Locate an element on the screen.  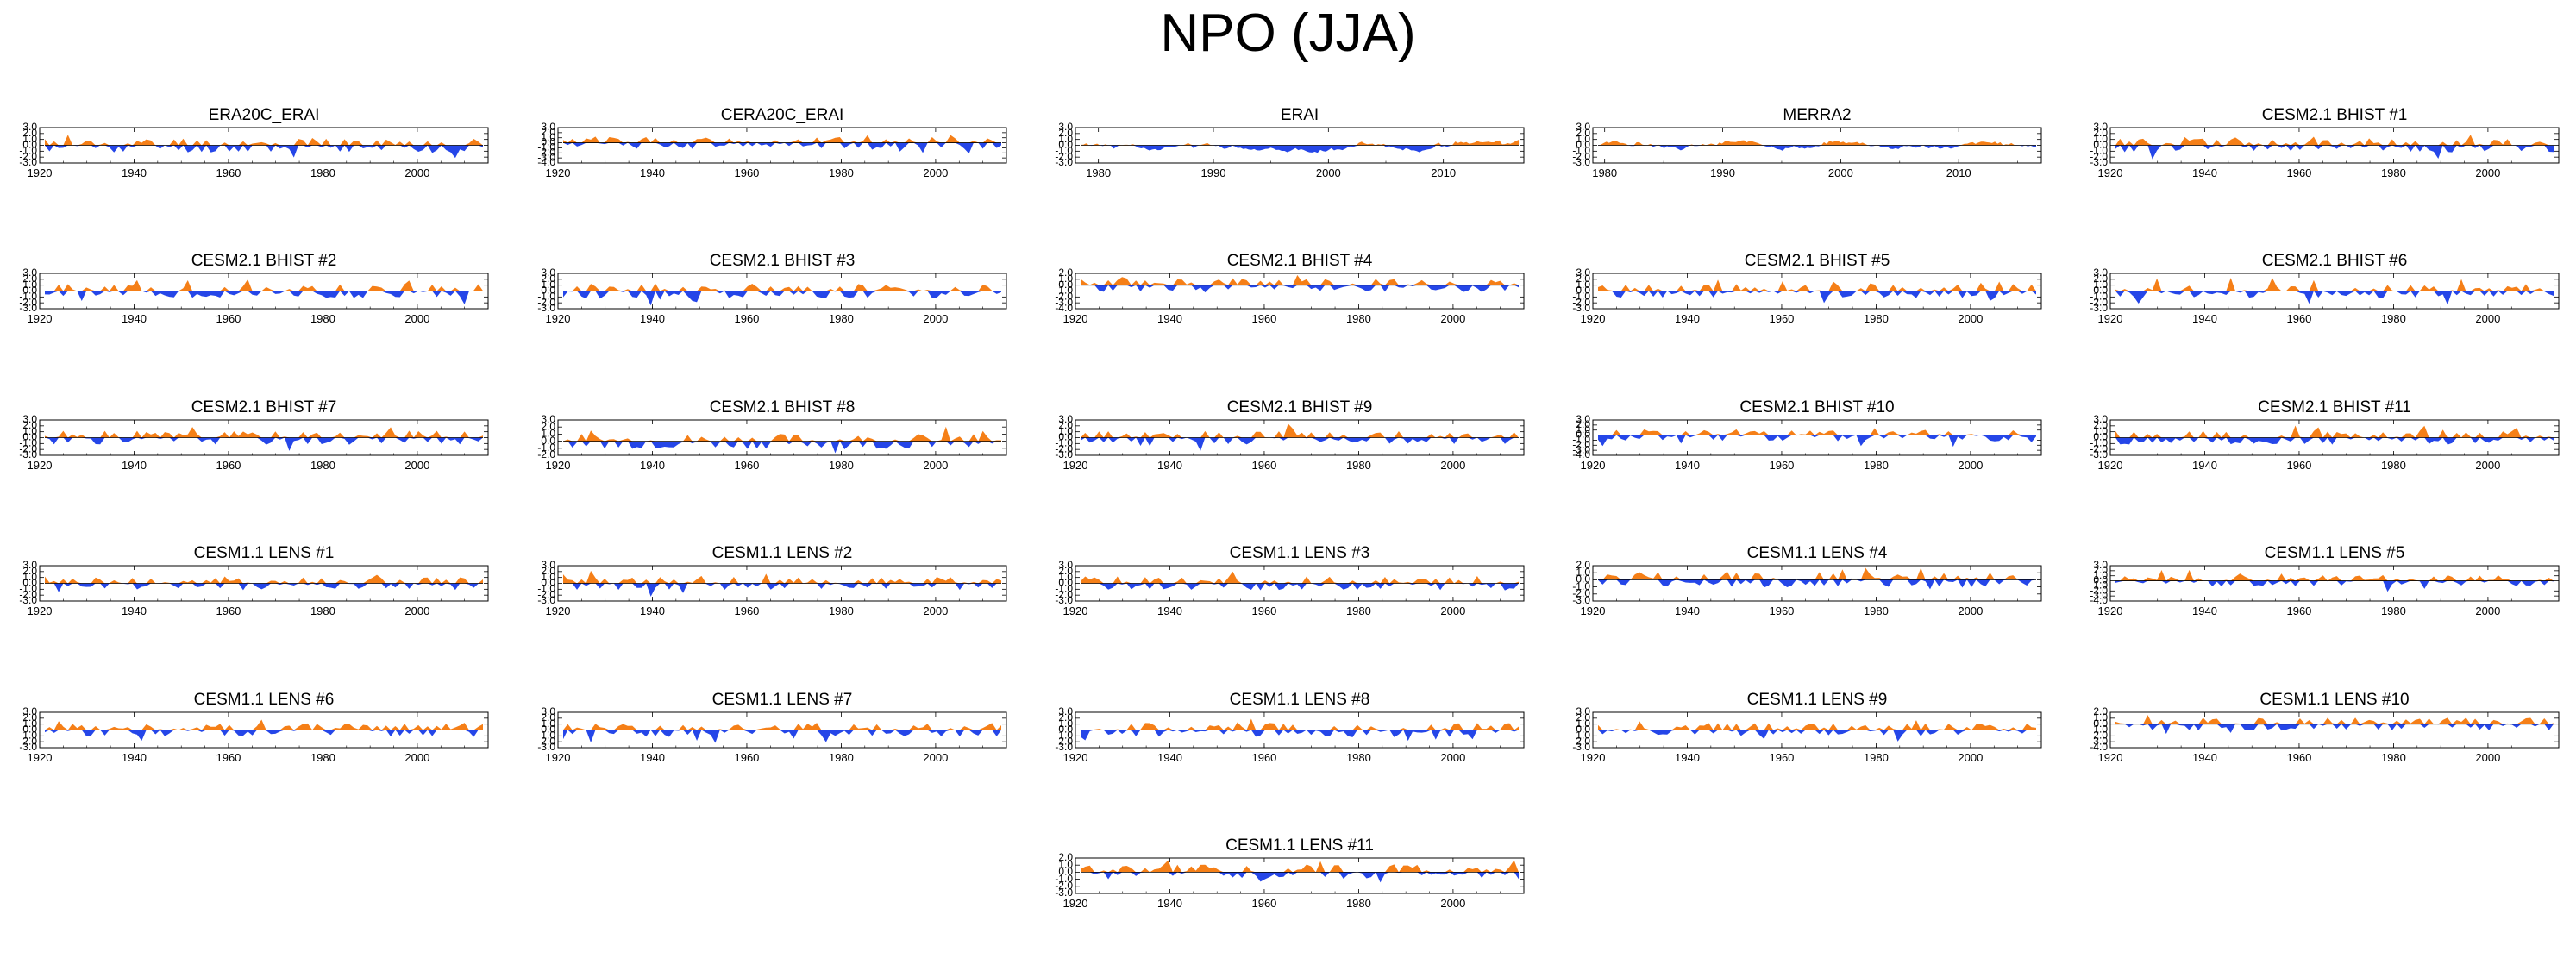
panel-title: CESM2.1 BHIST #8 is located at coordinates (783, 407).